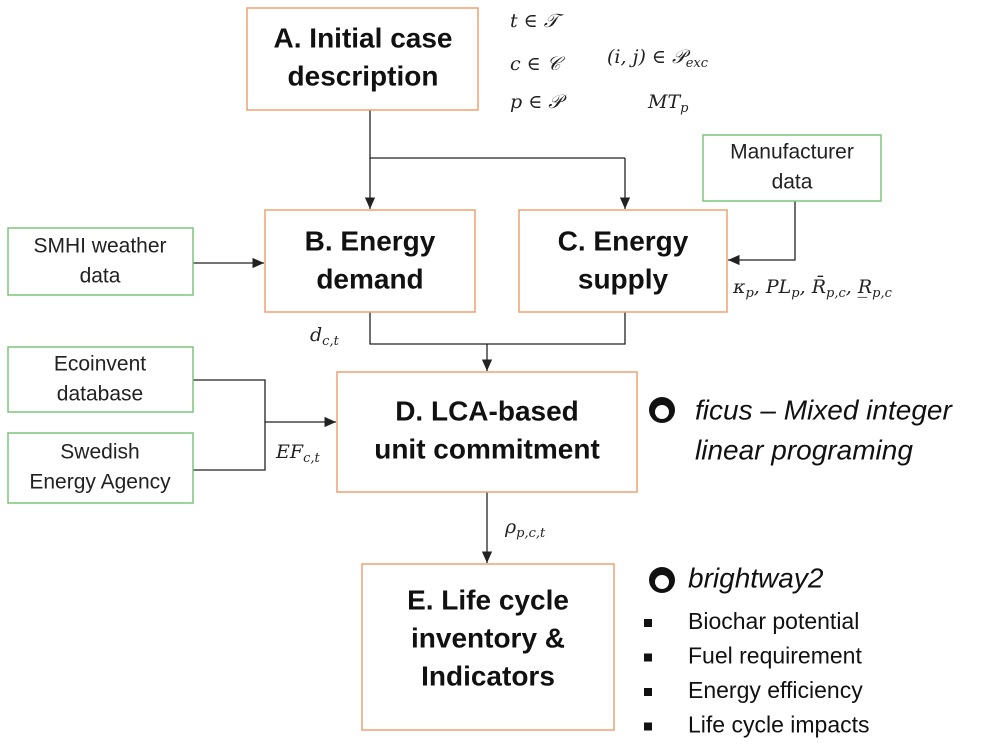 The image size is (997, 744). I want to click on flow-params: κp​, PLp​, R̄p,c​, R̲p,c​, so click(812, 288).